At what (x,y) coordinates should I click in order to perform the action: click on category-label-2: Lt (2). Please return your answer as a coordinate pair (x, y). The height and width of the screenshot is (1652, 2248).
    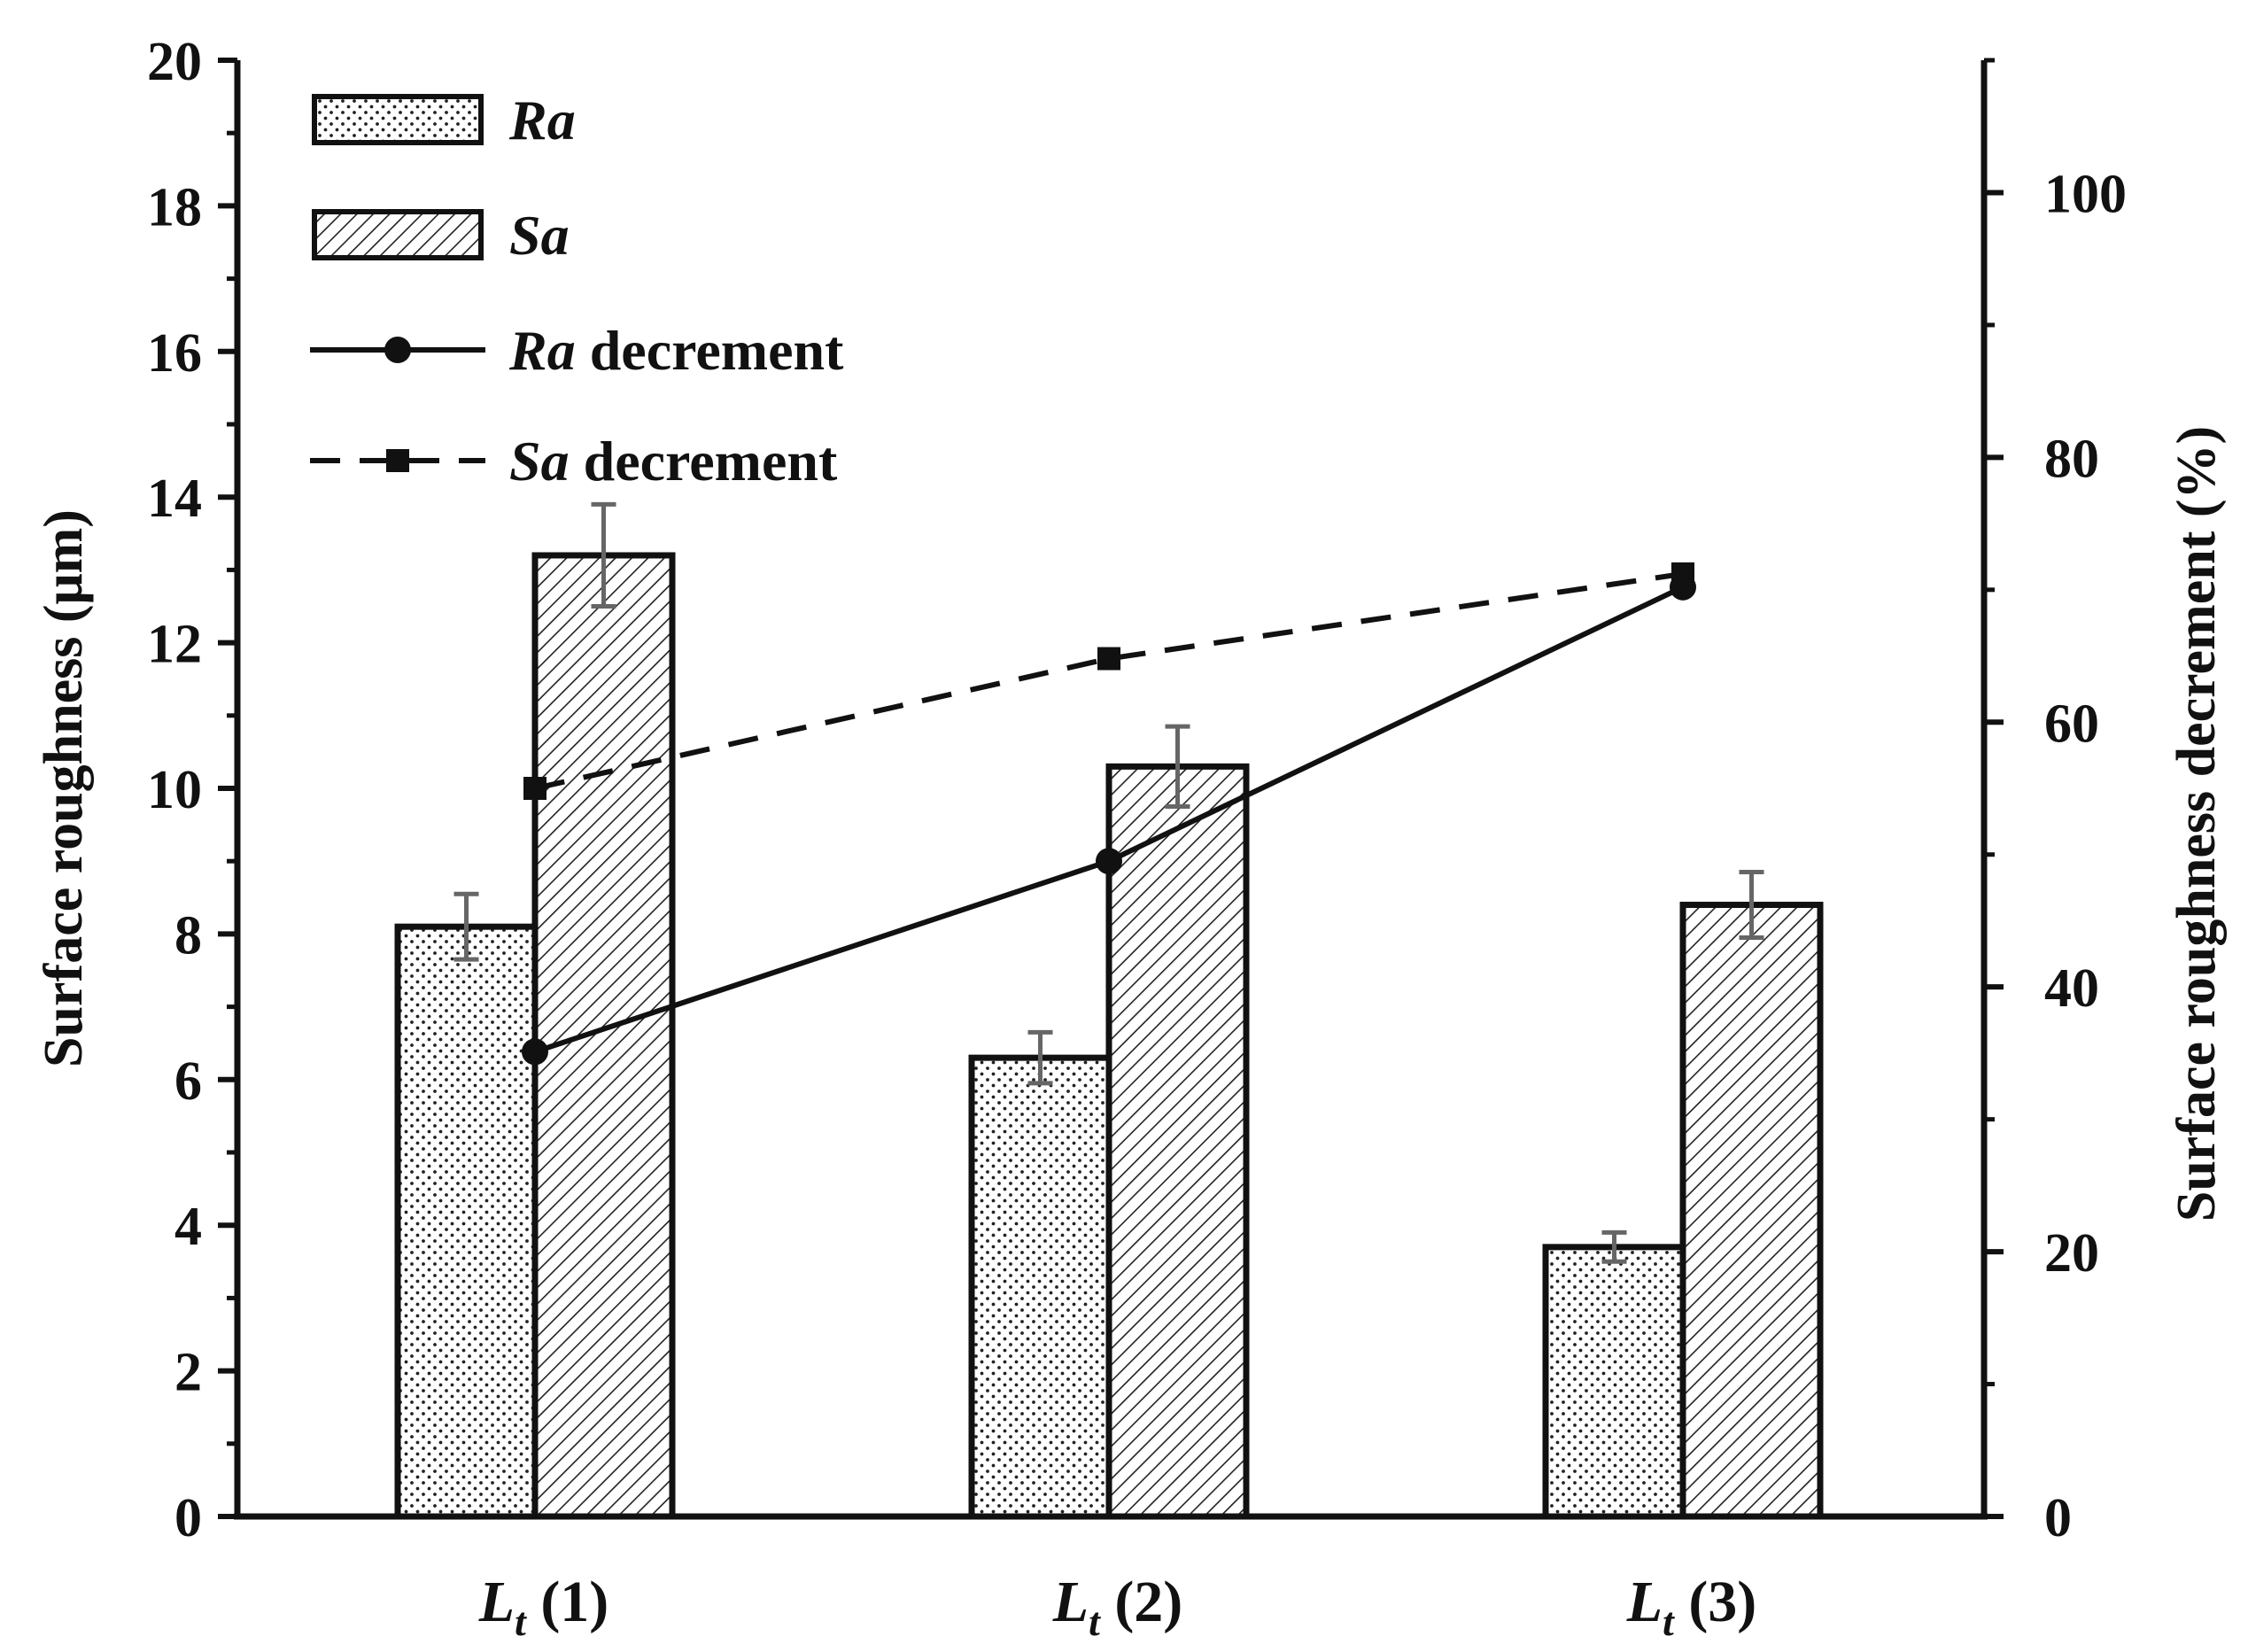
    Looking at the image, I should click on (1117, 1607).